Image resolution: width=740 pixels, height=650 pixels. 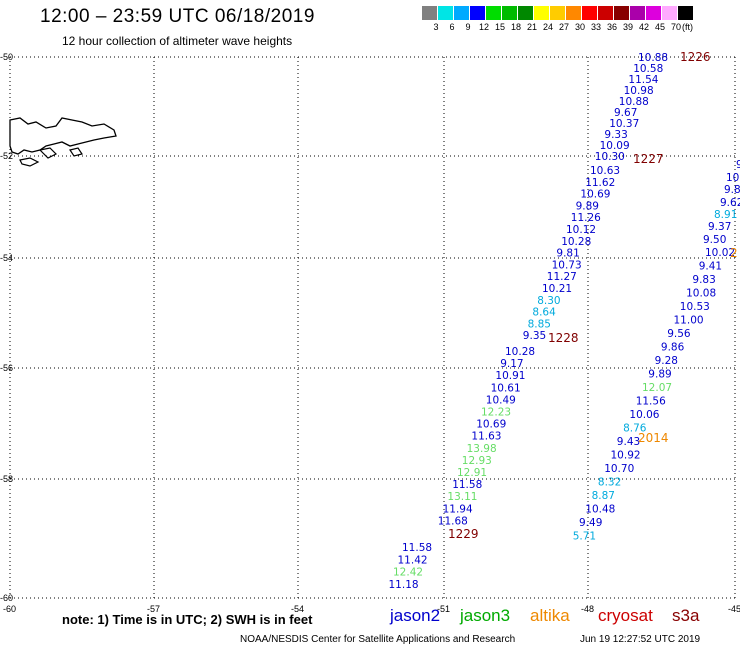 I want to click on wave-reading: 11.62, so click(x=600, y=183).